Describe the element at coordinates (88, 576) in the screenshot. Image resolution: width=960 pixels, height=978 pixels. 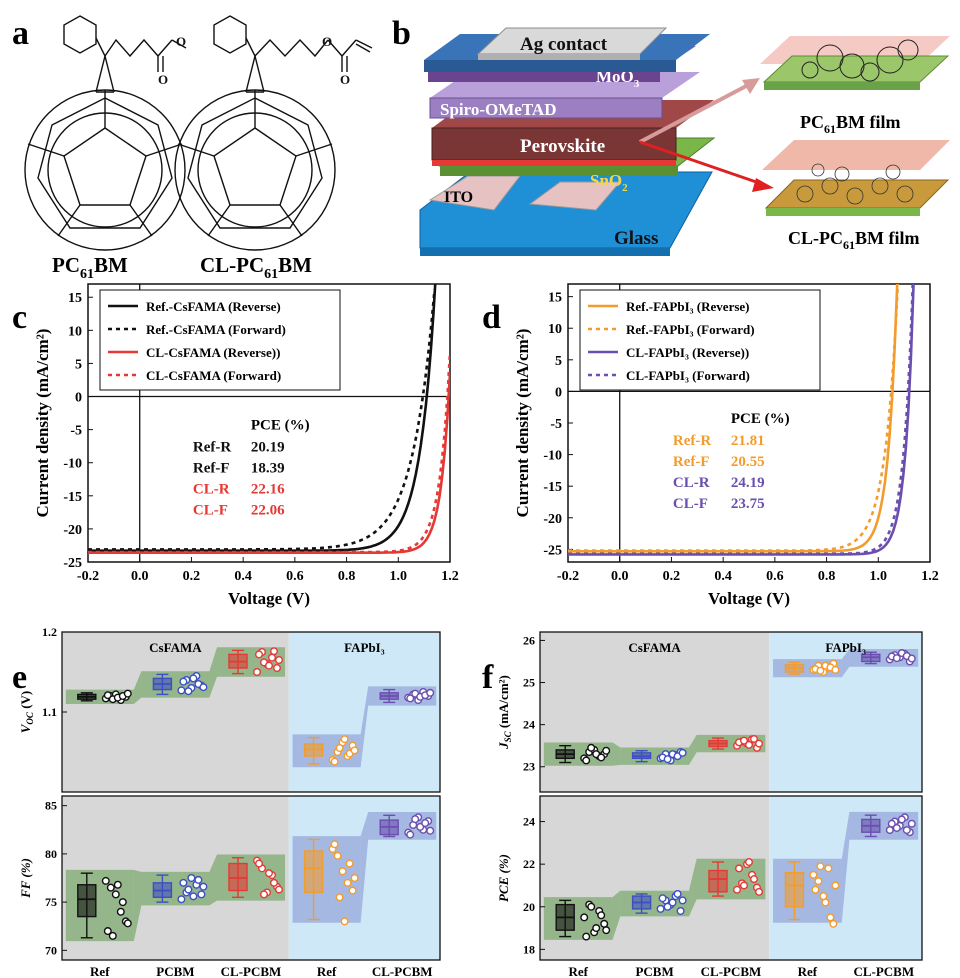
I see `x-tick-label: -0.2` at that location.